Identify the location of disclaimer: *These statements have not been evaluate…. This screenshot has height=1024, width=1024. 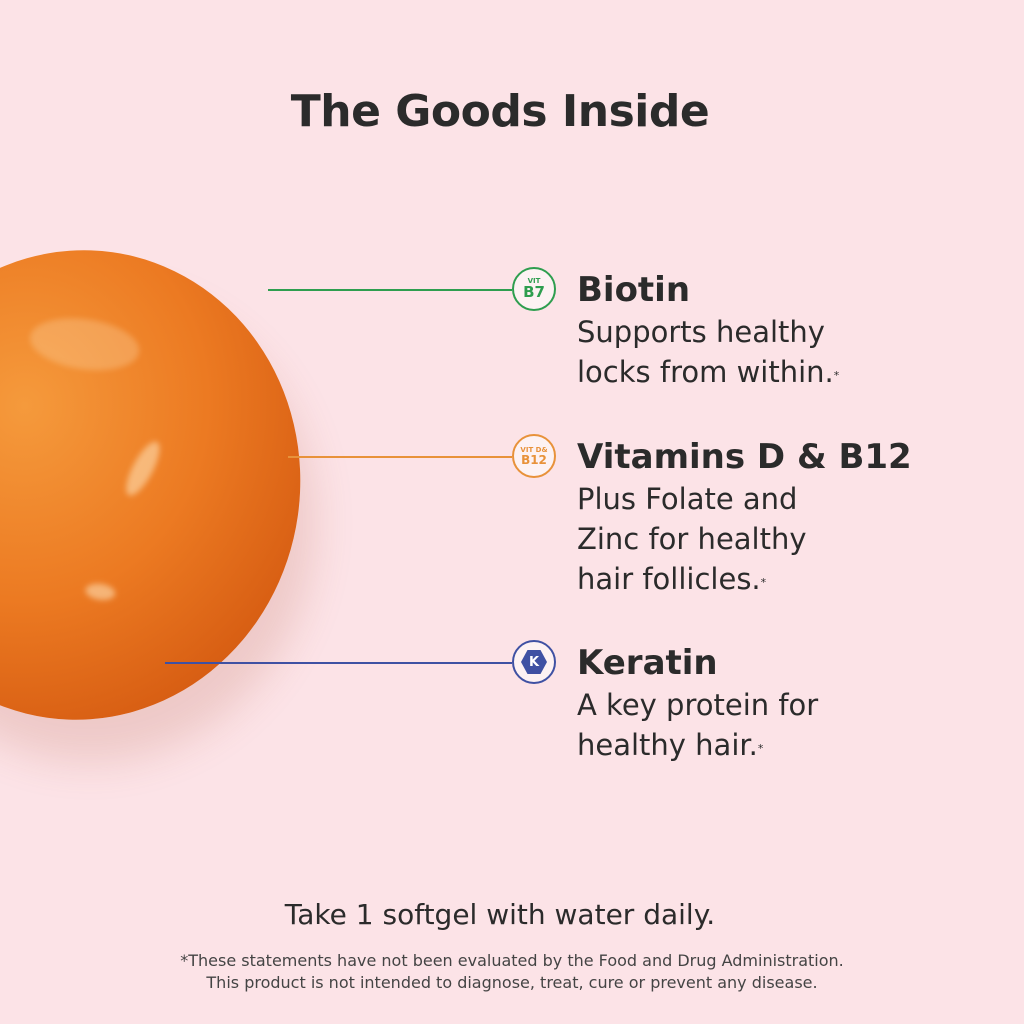
(512, 972).